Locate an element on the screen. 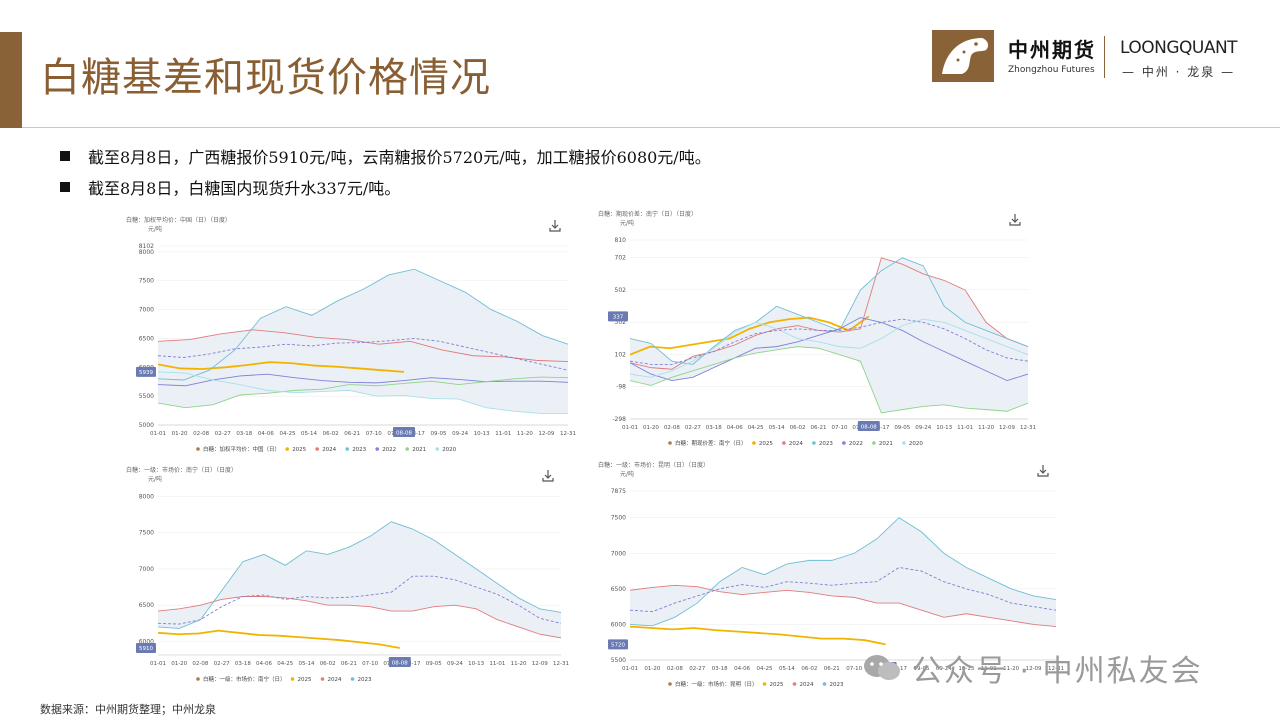 This screenshot has width=1280, height=720. data-source: 数据来源：中州期货整理；中州龙泉 is located at coordinates (128, 709).